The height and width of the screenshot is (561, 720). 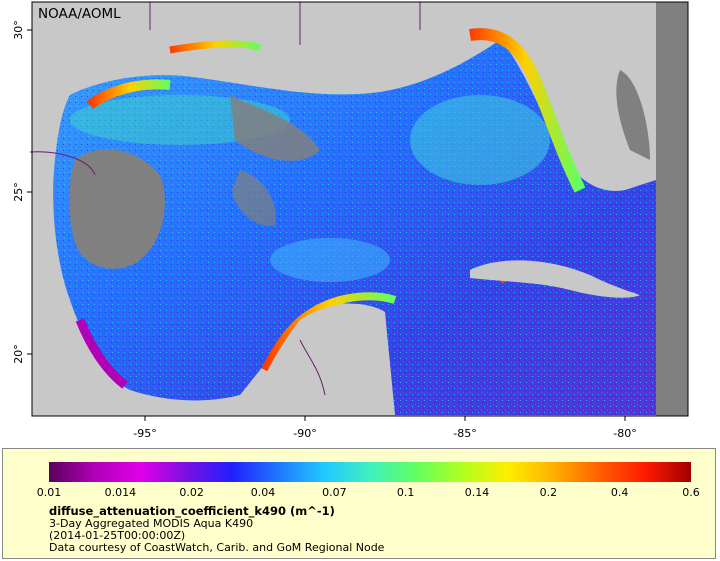 What do you see at coordinates (691, 492) in the screenshot?
I see `colorbar-tick-label: 0.6` at bounding box center [691, 492].